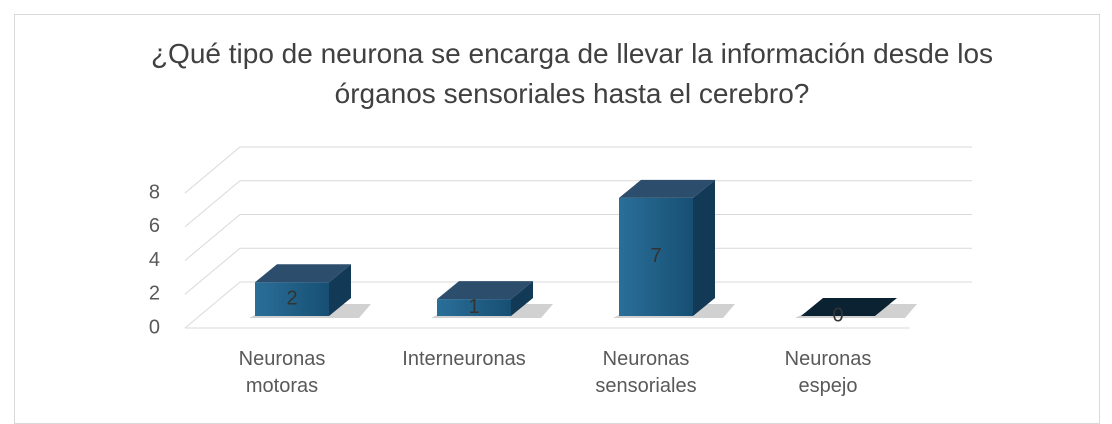  I want to click on data-label: 2, so click(291, 298).